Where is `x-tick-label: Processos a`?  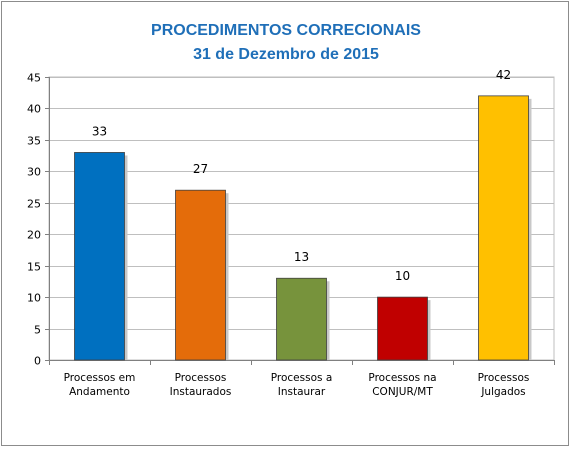 x-tick-label: Processos a is located at coordinates (302, 378).